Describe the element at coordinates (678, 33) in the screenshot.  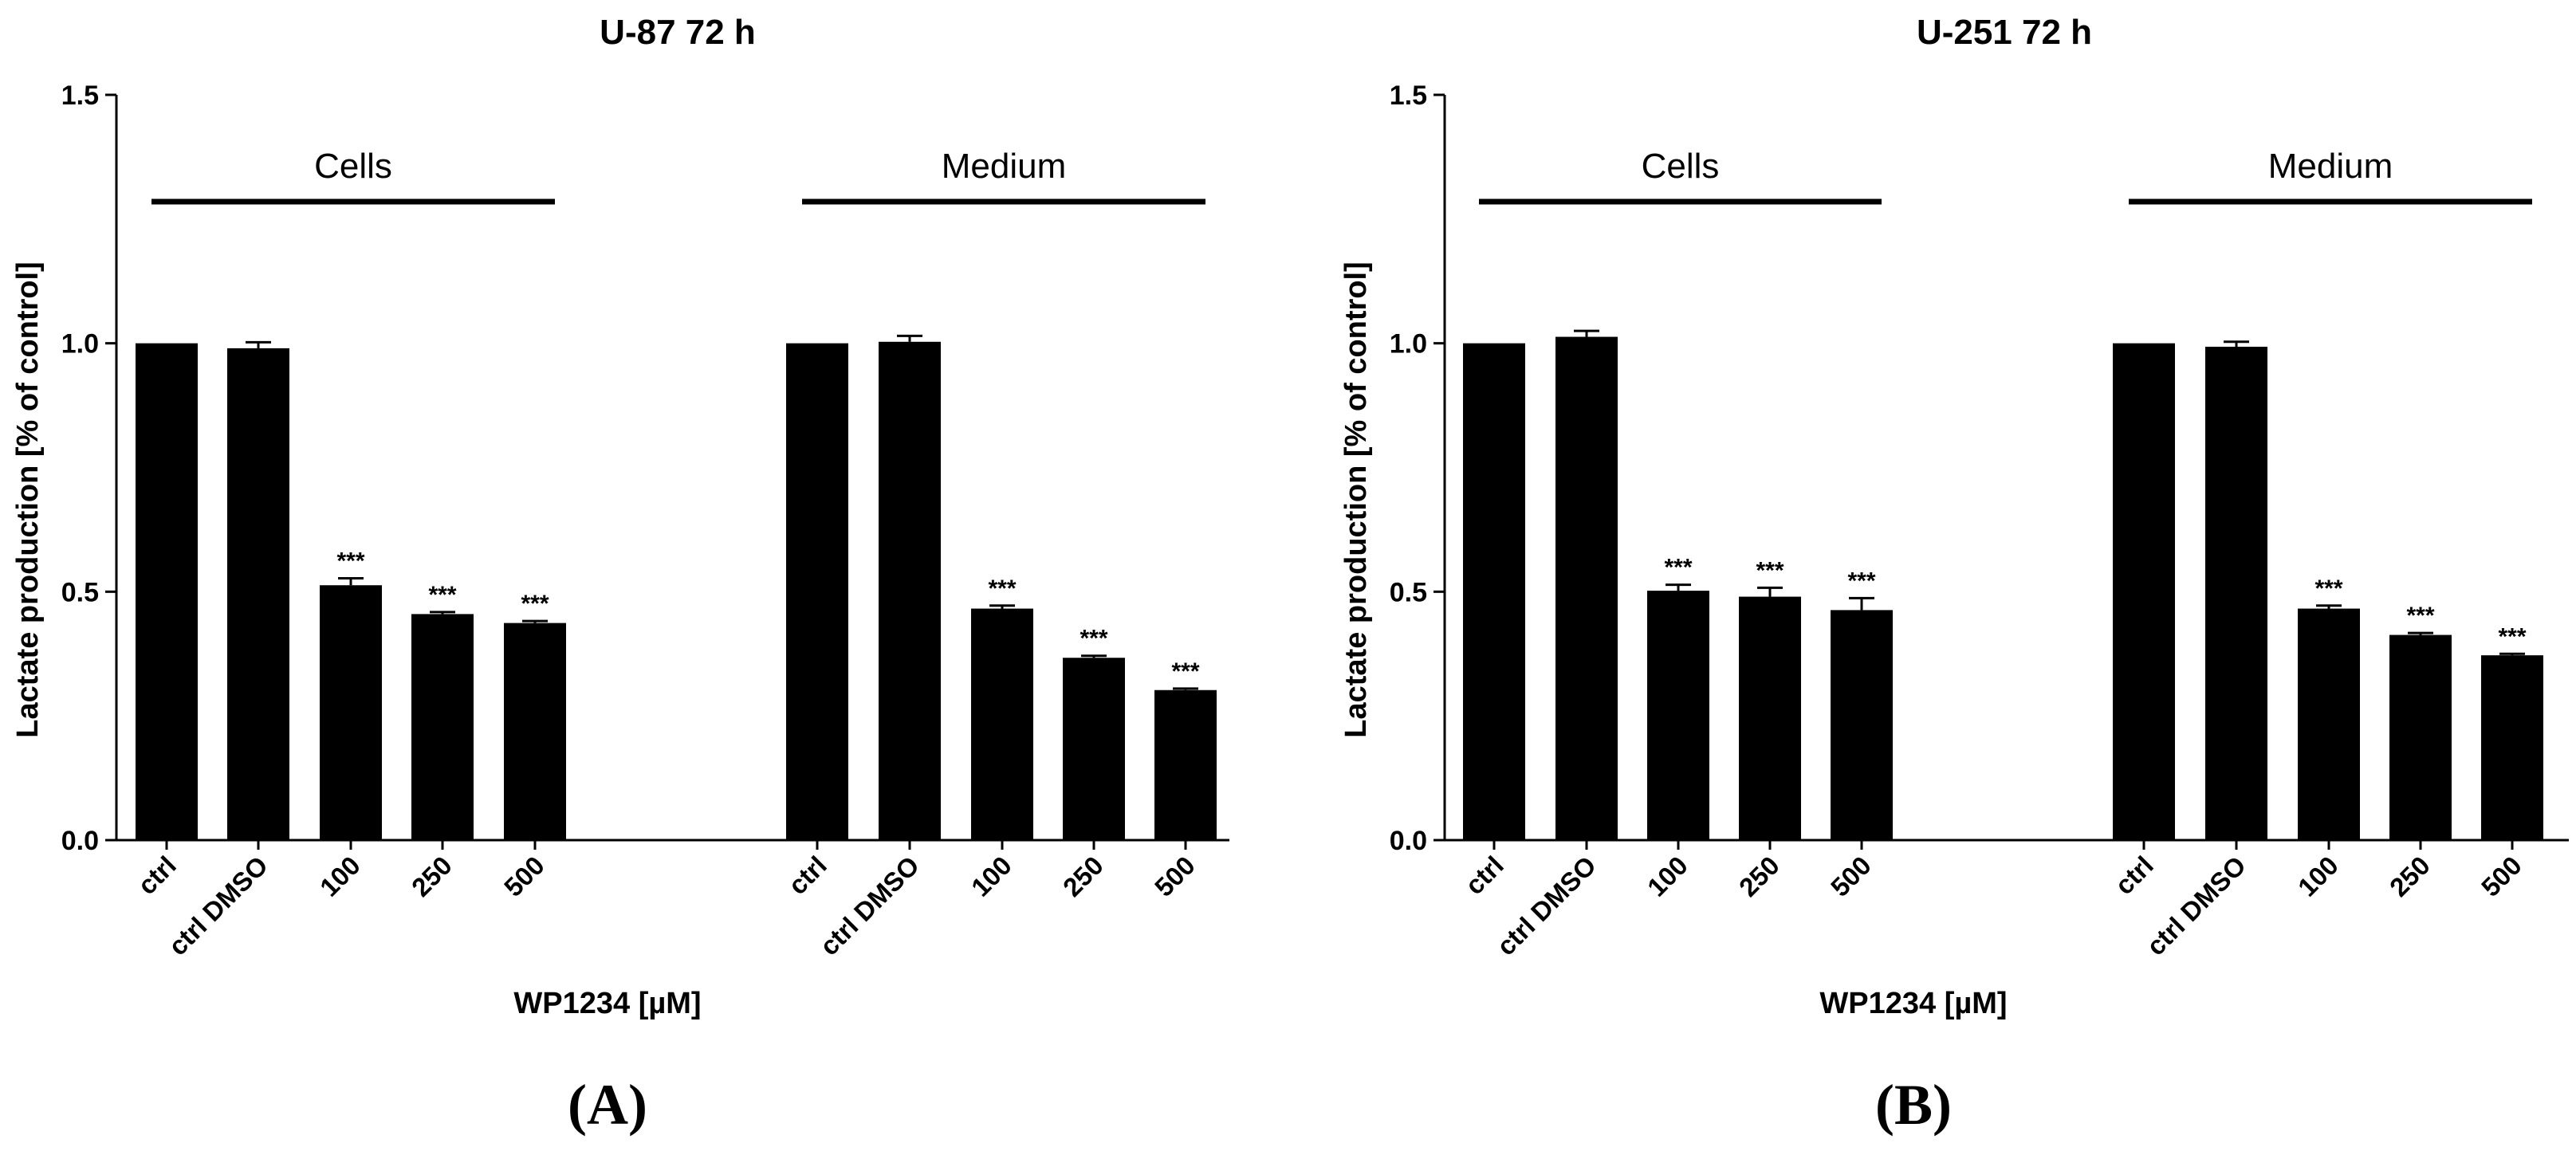
I see `chart-title: U-87 72 h` at that location.